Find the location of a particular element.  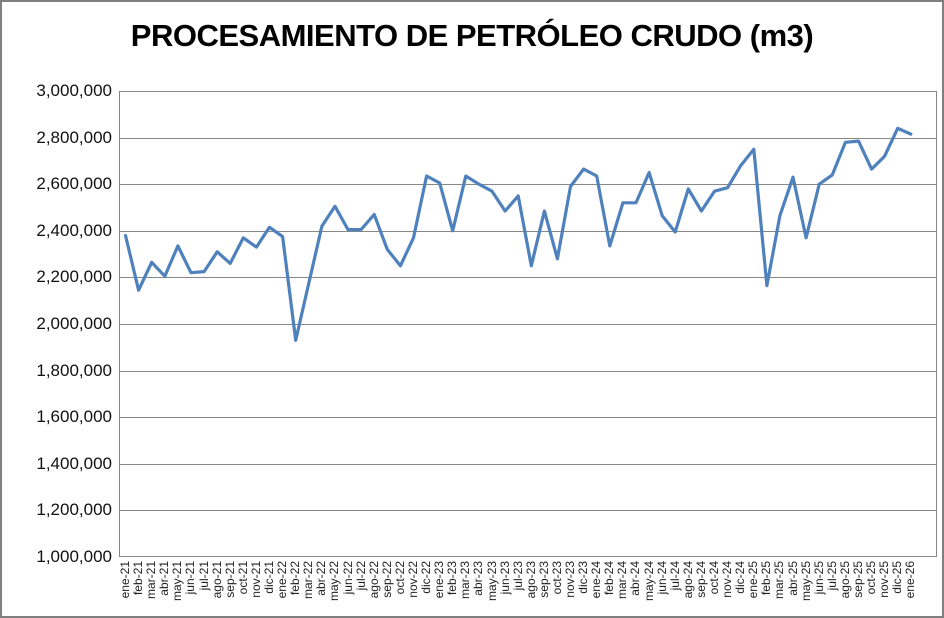

y-axis-tick-label: 1,200,000 is located at coordinates (74, 510).